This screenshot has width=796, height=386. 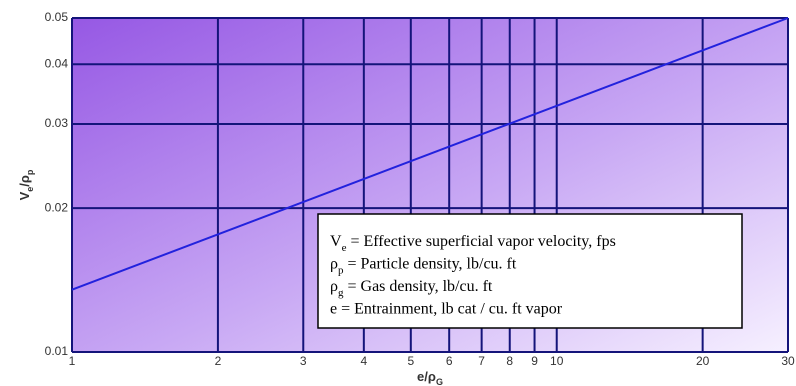 What do you see at coordinates (303, 361) in the screenshot?
I see `x-tick-label: 3` at bounding box center [303, 361].